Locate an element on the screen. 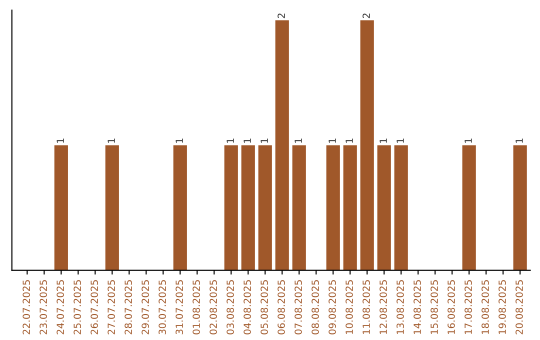 This screenshot has width=540, height=340. x-tick-label: 27.07.2025 is located at coordinates (111, 307).